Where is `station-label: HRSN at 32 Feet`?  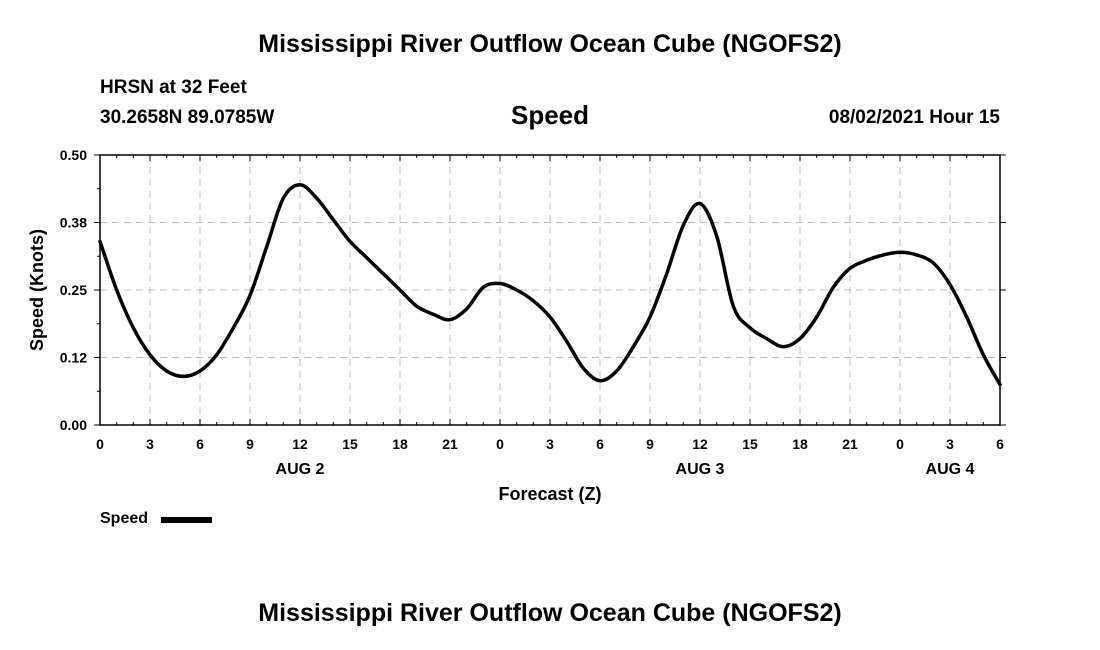
station-label: HRSN at 32 Feet is located at coordinates (173, 87).